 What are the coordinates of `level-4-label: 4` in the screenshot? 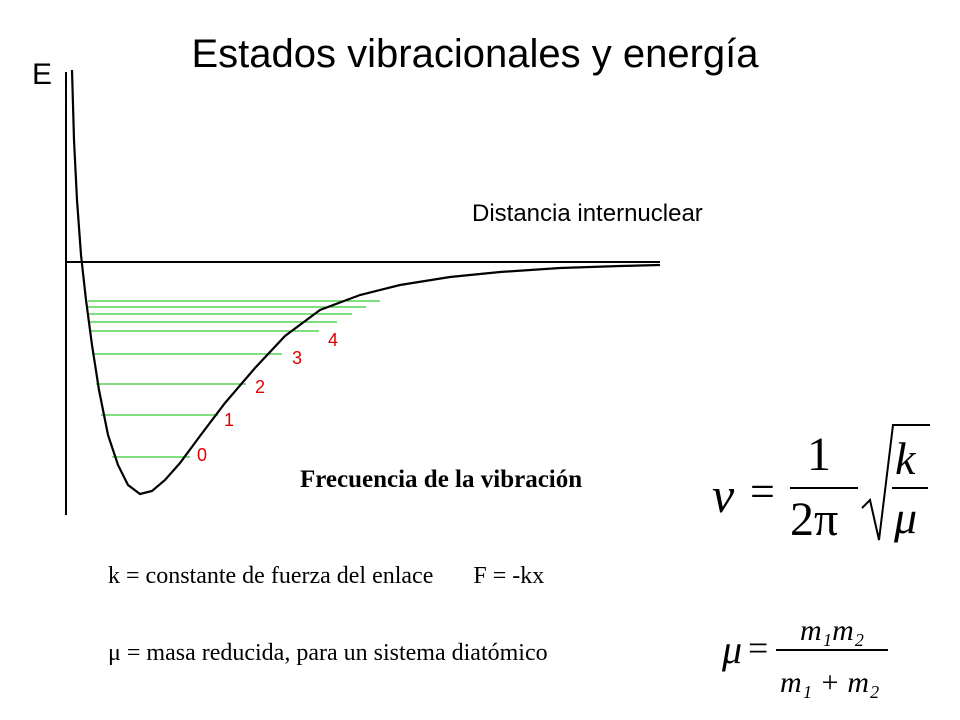 It's located at (333, 340).